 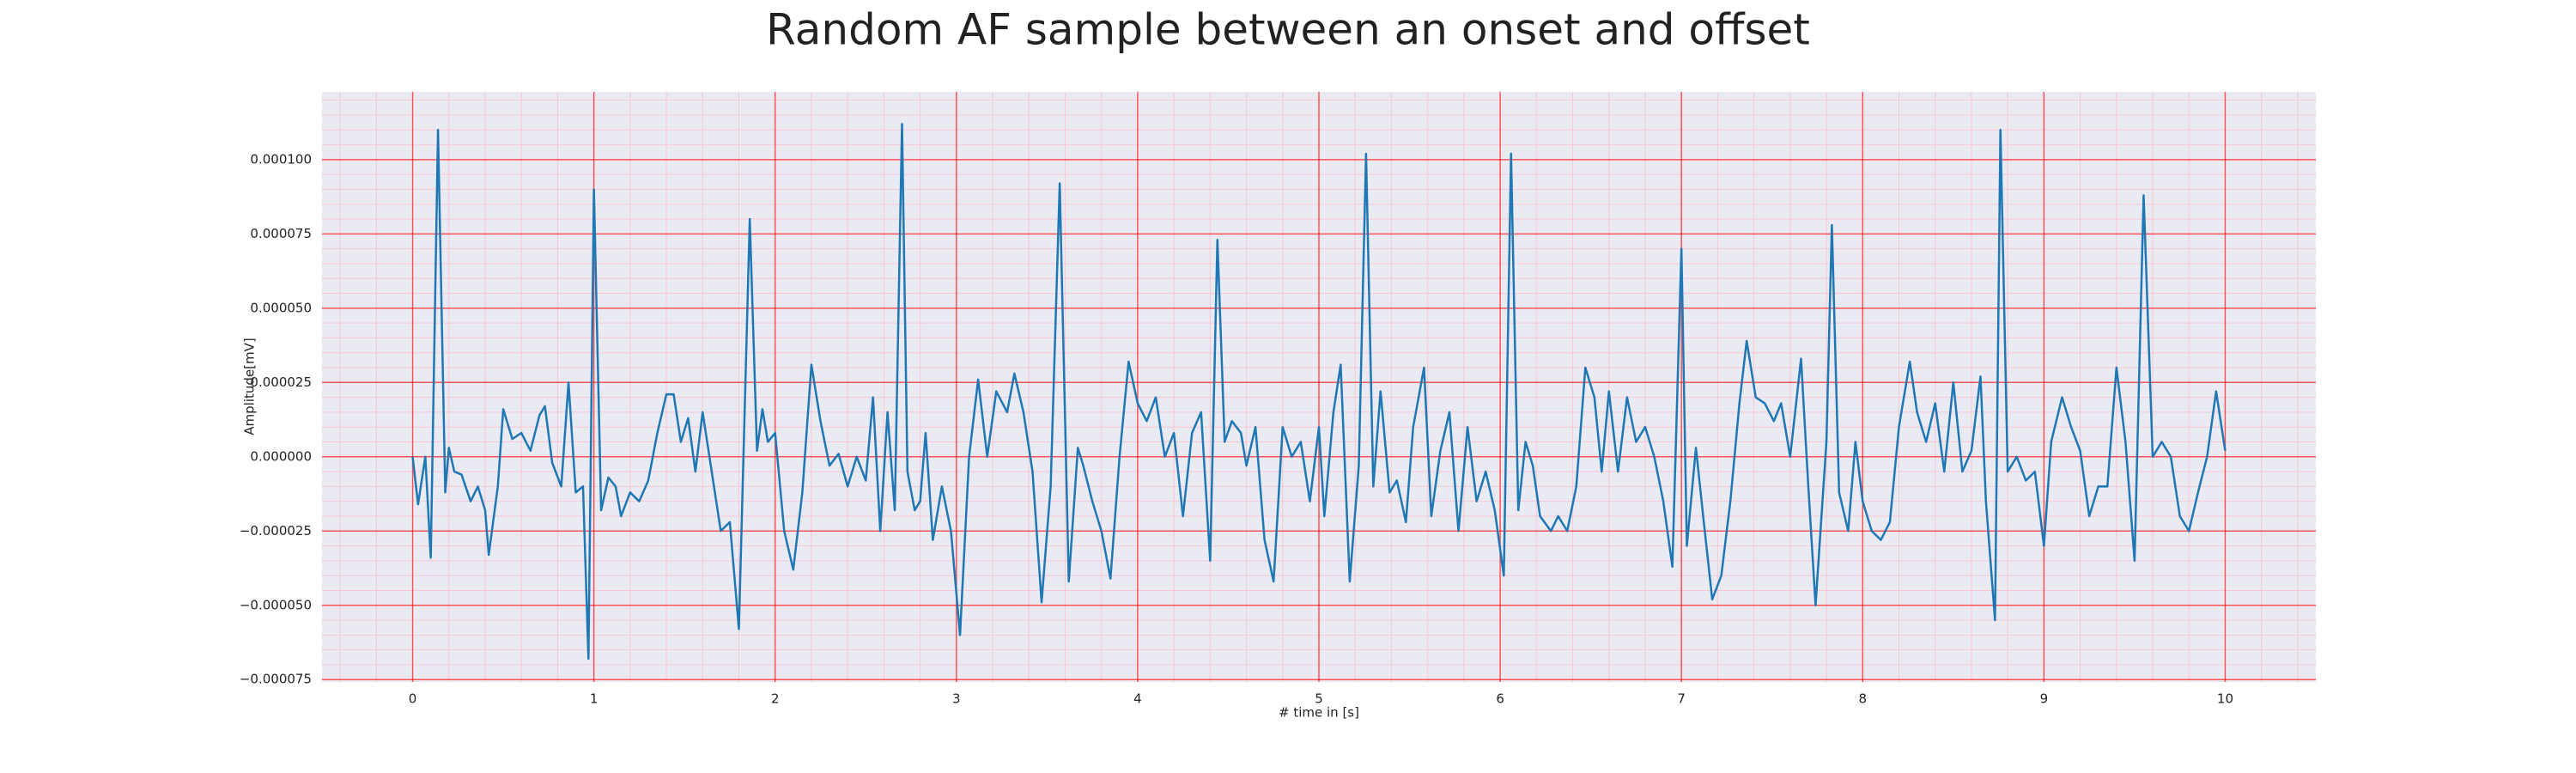 I want to click on x-tick-label: 5, so click(x=1319, y=699).